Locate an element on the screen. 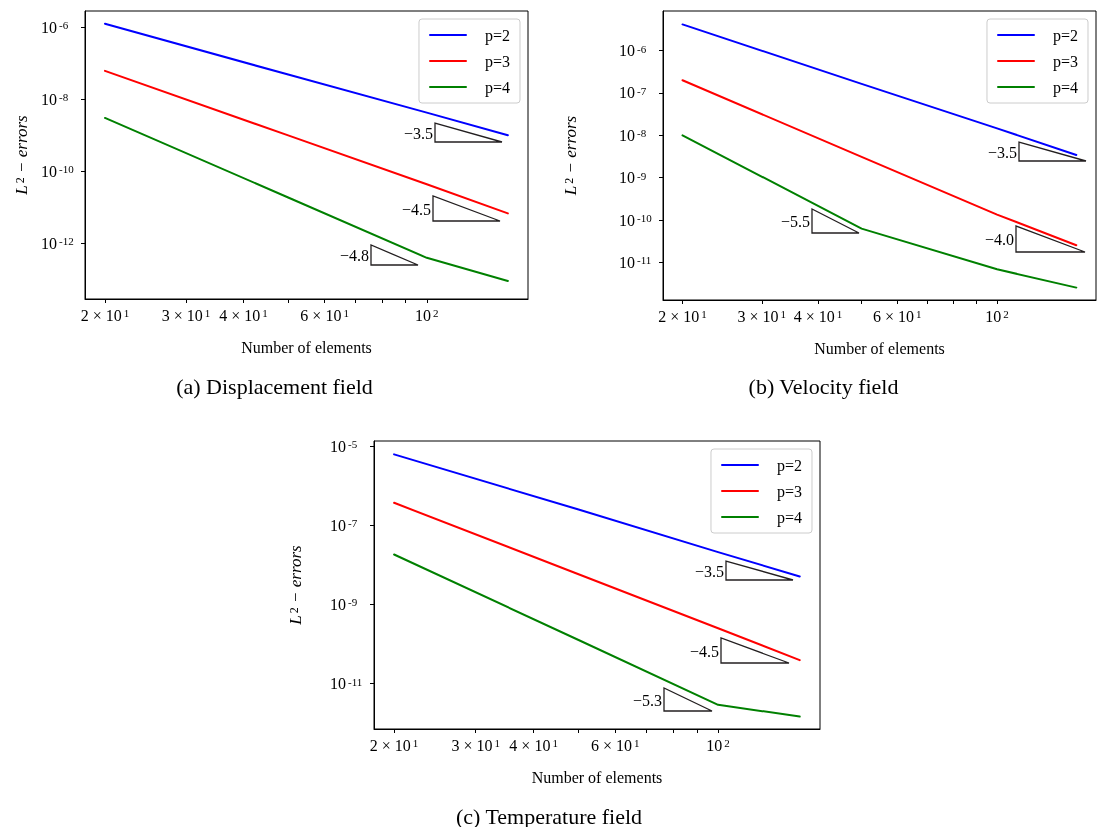 Image resolution: width=1098 pixels, height=827 pixels. annotation: −5.5 is located at coordinates (795, 221).